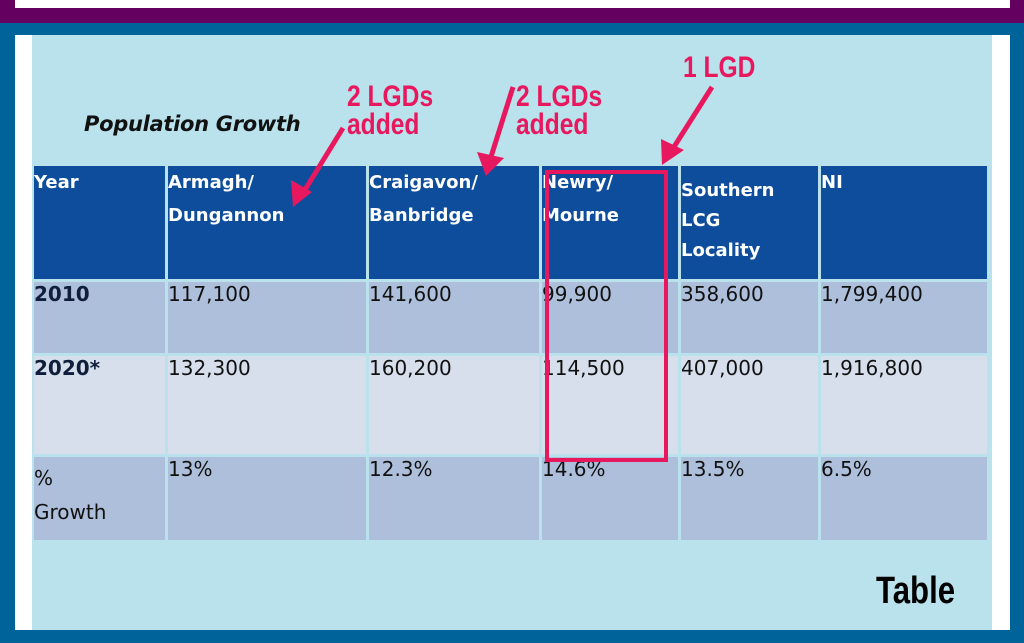  Describe the element at coordinates (301, 193) in the screenshot. I see `arrow-head-armagh` at that location.